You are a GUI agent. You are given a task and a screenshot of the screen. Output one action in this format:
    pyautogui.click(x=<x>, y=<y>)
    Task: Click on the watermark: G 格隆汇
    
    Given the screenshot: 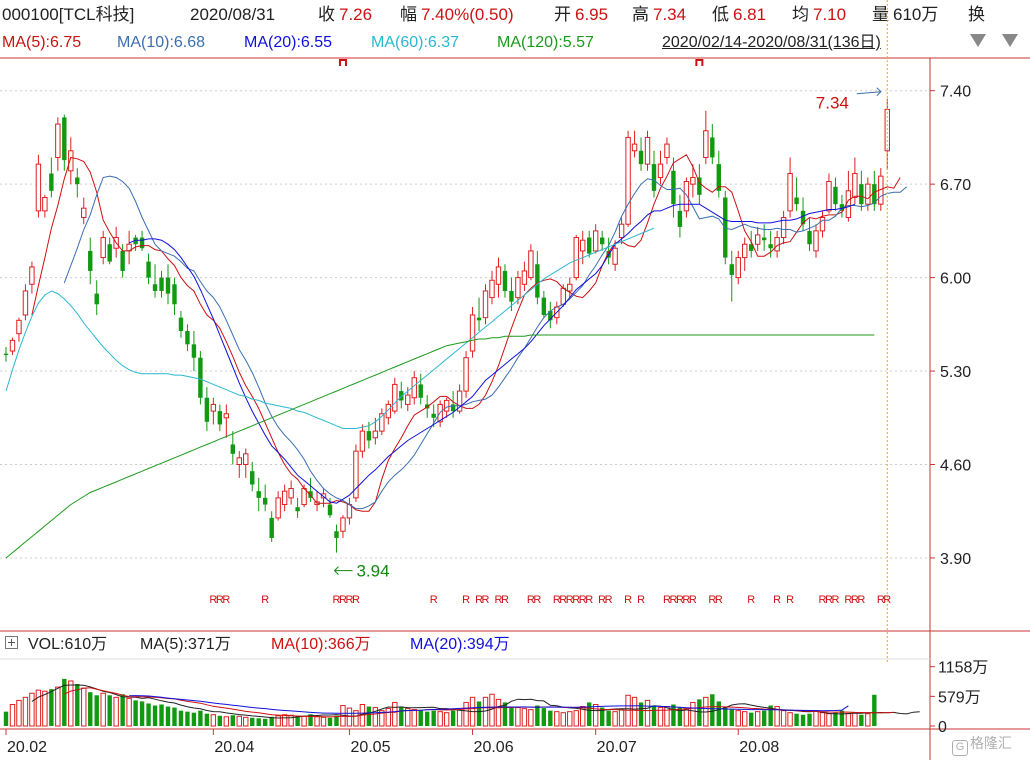 What is the action you would take?
    pyautogui.click(x=982, y=744)
    